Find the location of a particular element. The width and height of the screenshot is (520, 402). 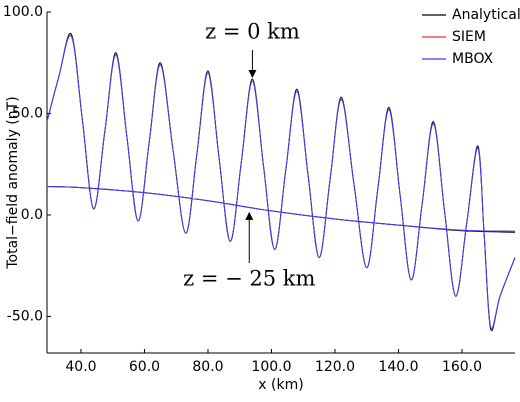

y-tick-label: 100.0 is located at coordinates (23, 12).